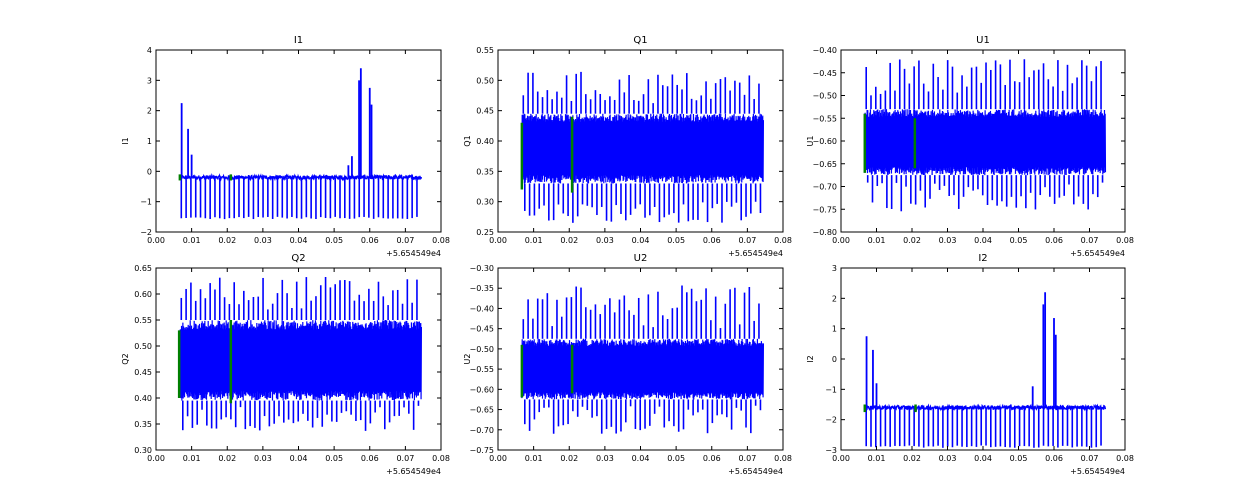  What do you see at coordinates (569, 240) in the screenshot?
I see `chart-2-x-tick-label: 0.02` at bounding box center [569, 240].